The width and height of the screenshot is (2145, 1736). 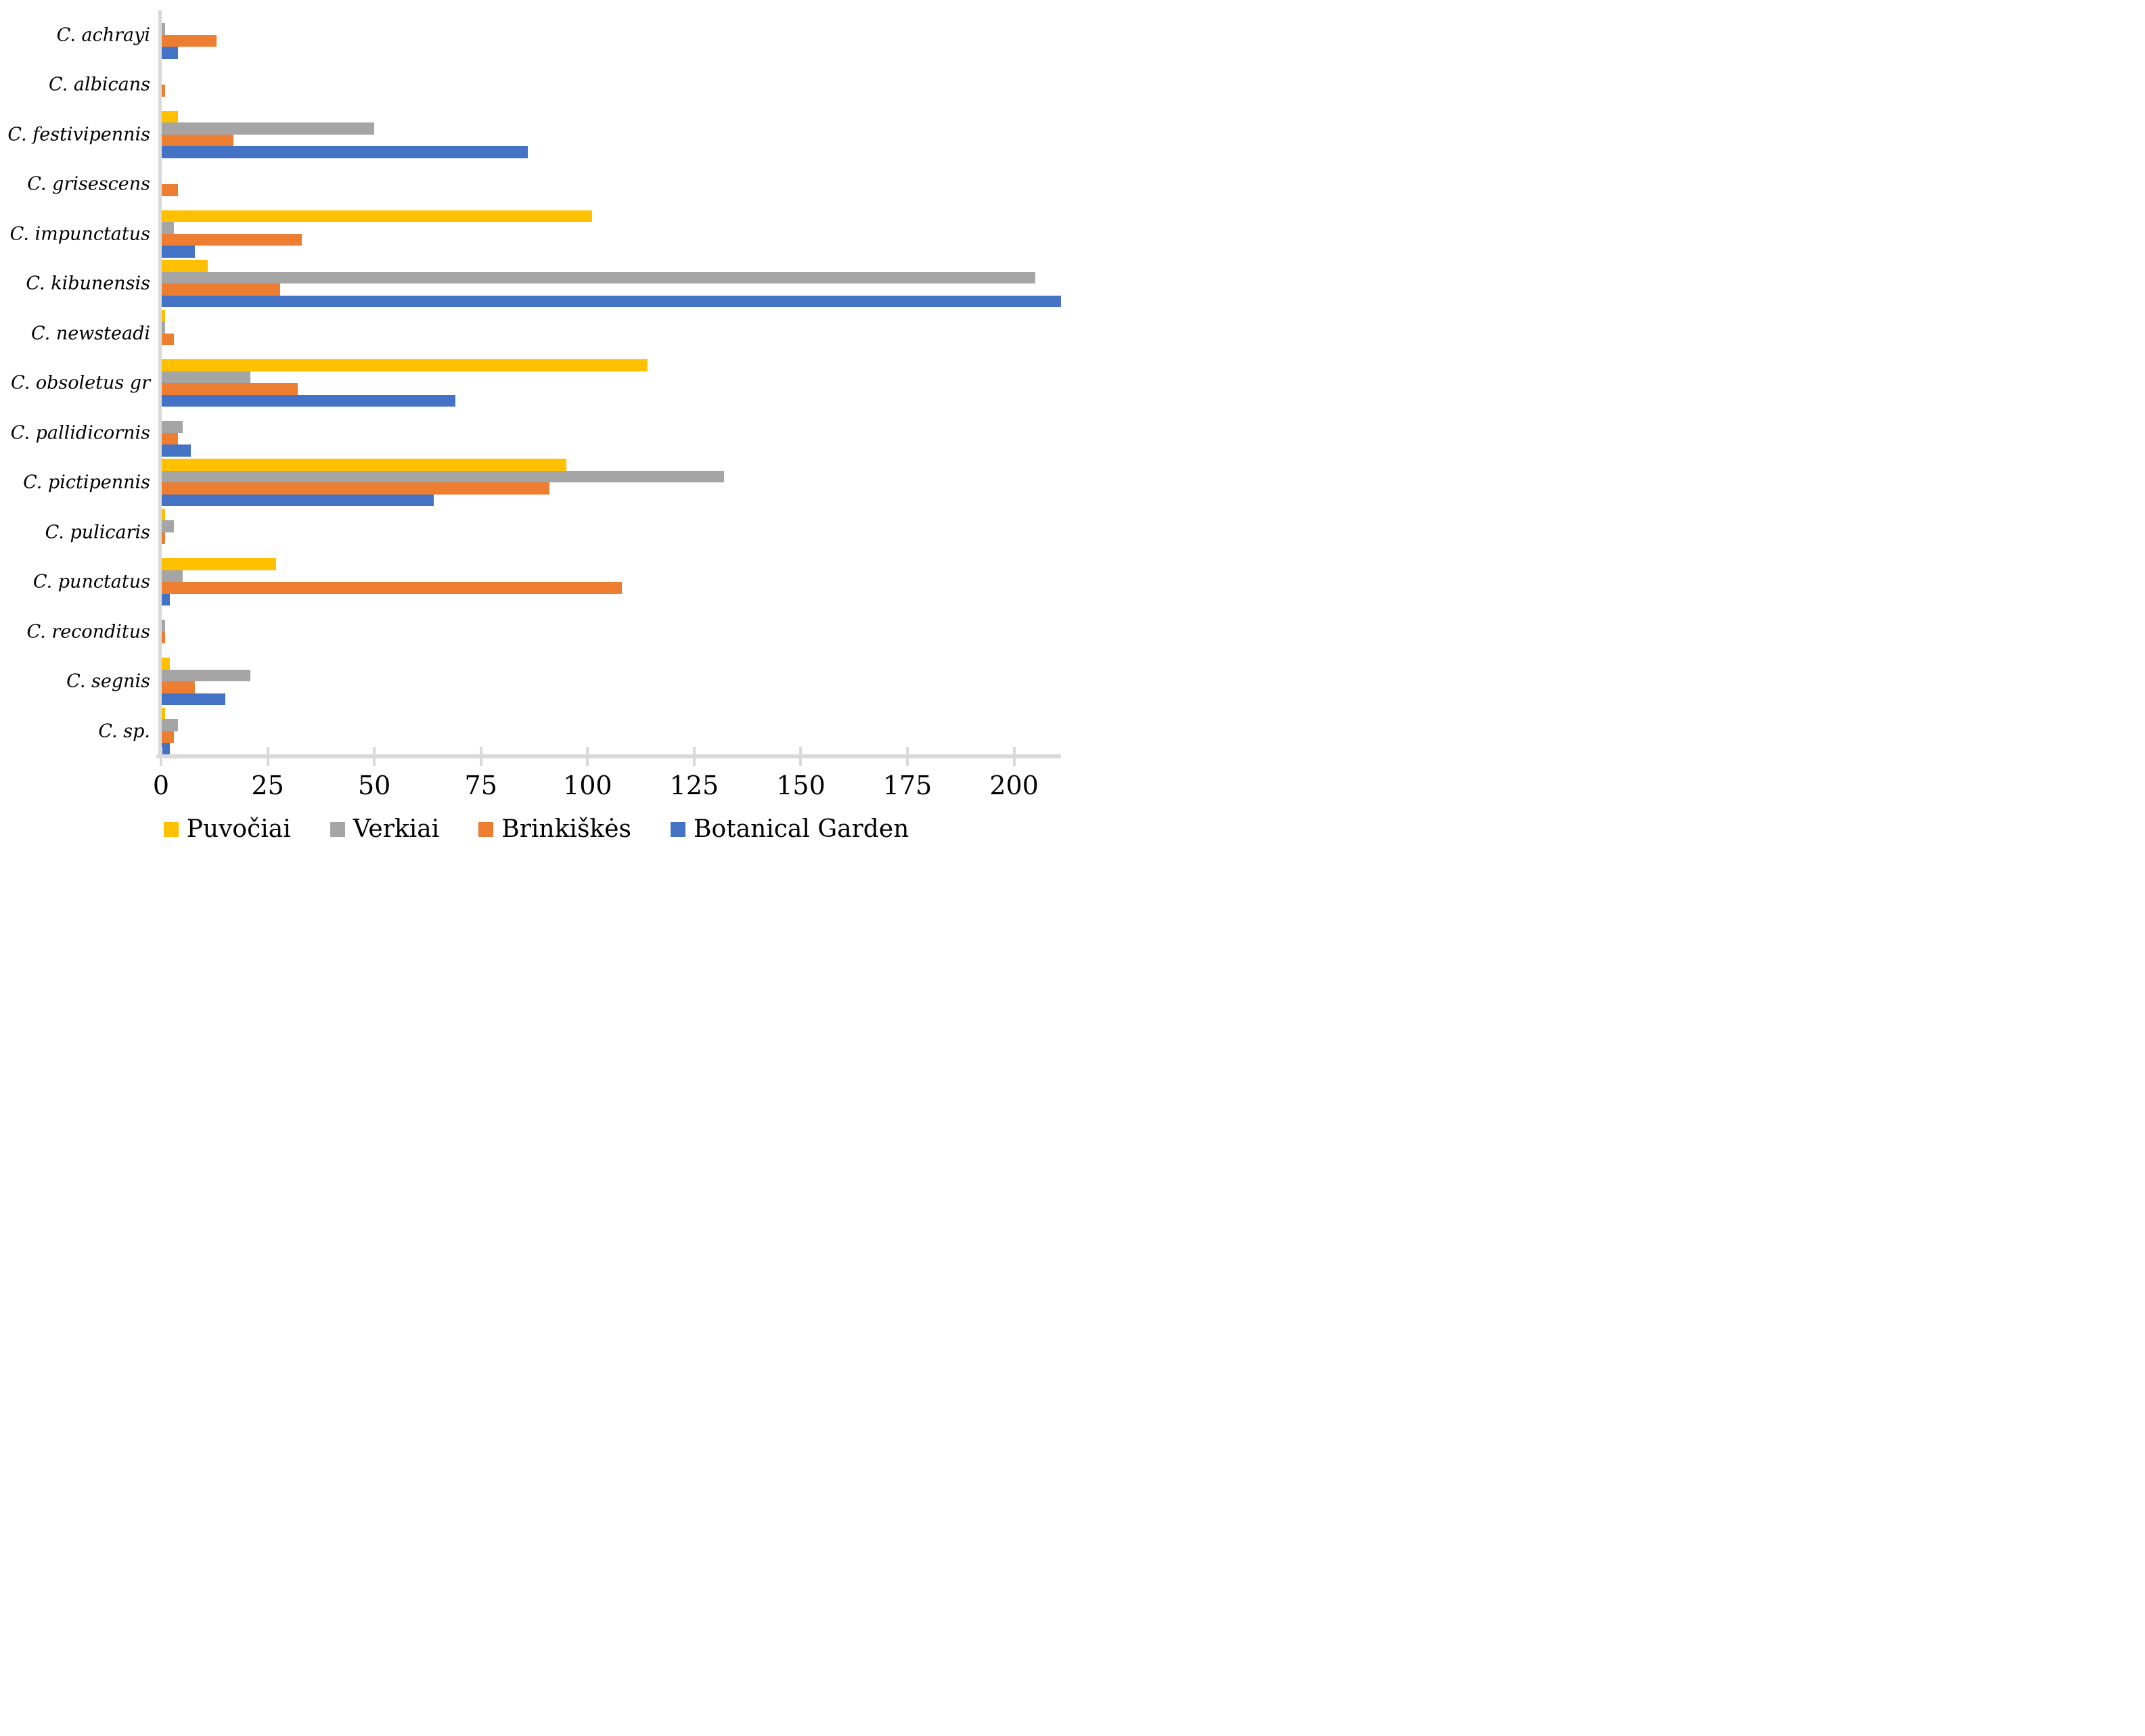 What do you see at coordinates (337, 829) in the screenshot?
I see `legend-swatch-verkiai` at bounding box center [337, 829].